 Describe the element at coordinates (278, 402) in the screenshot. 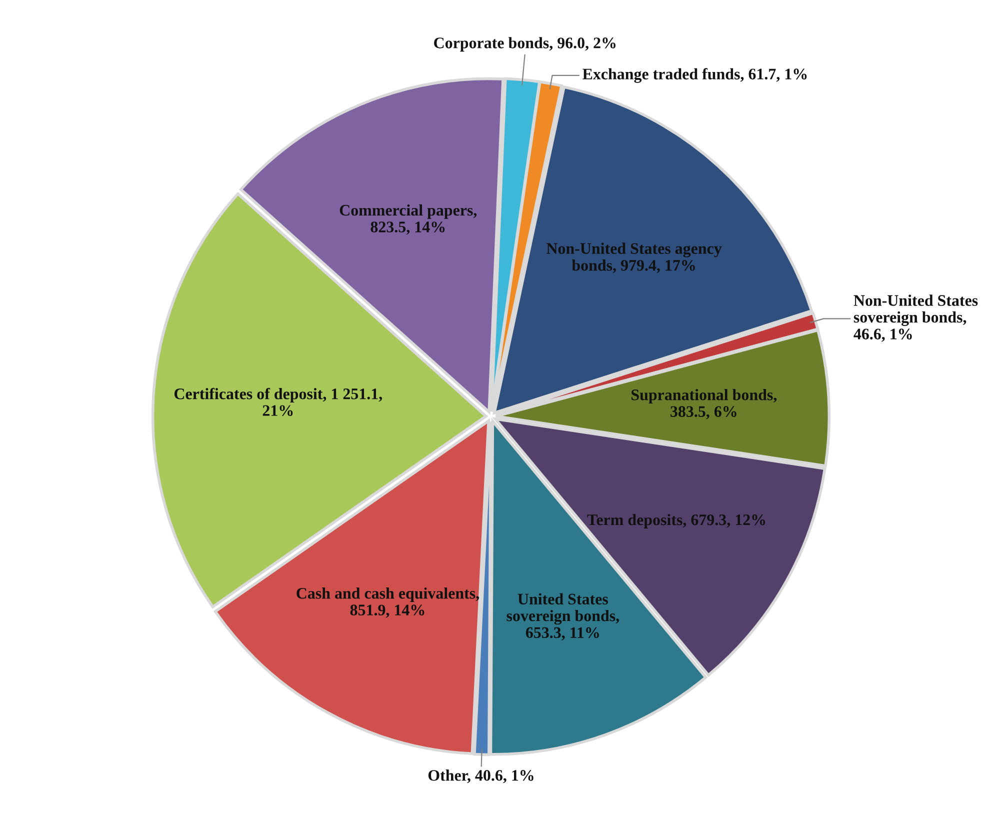

I see `slice-label: Certificates of deposit, 1 251.1, 21%` at that location.